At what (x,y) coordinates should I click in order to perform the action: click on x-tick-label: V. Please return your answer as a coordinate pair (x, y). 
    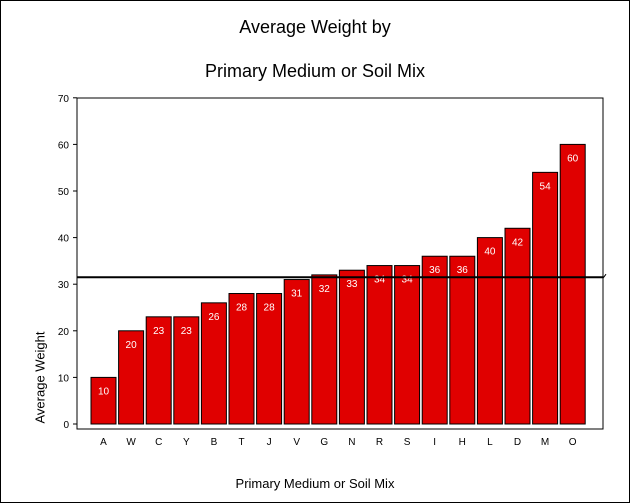
    Looking at the image, I should click on (296, 442).